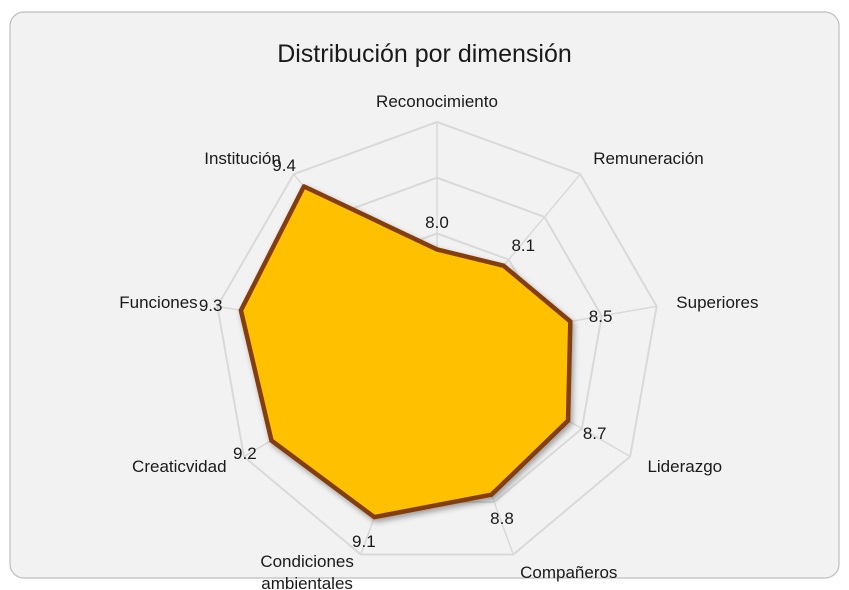  I want to click on category-label: Reconocimiento, so click(437, 101).